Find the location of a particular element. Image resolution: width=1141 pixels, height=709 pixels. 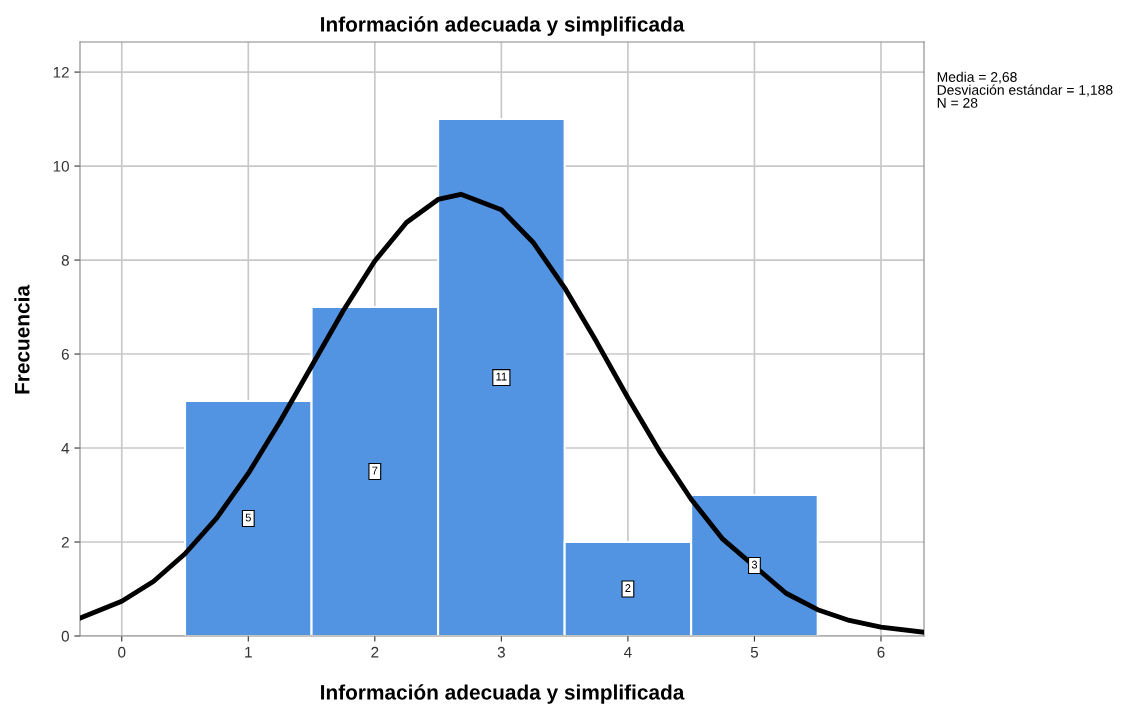

x-axis-title: Información adecuada y simplificada is located at coordinates (503, 694).